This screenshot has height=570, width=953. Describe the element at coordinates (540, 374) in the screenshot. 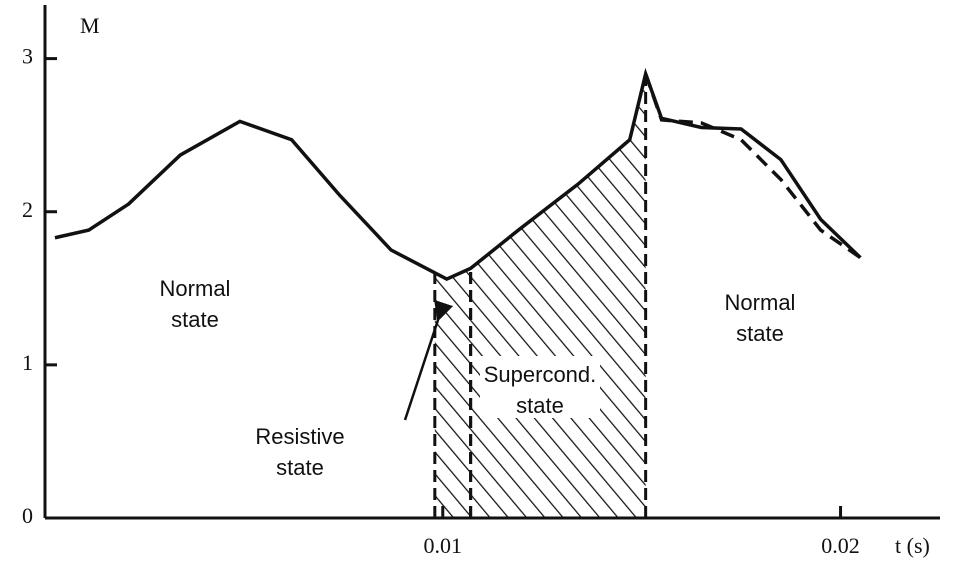

I see `annotation: Supercond.` at that location.